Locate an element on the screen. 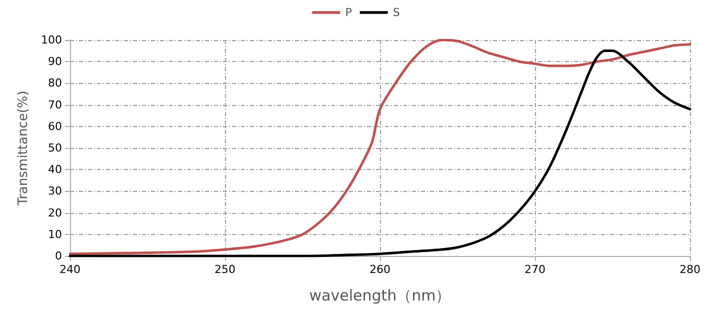  x-tick-label: 260 is located at coordinates (380, 269).